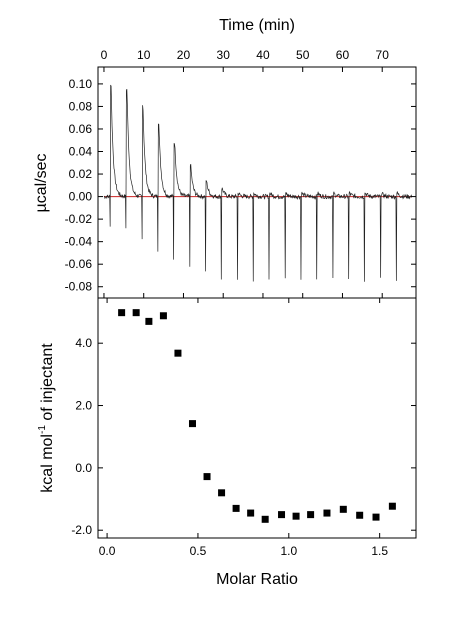  I want to click on top-x-tick-label: 50, so click(303, 55).